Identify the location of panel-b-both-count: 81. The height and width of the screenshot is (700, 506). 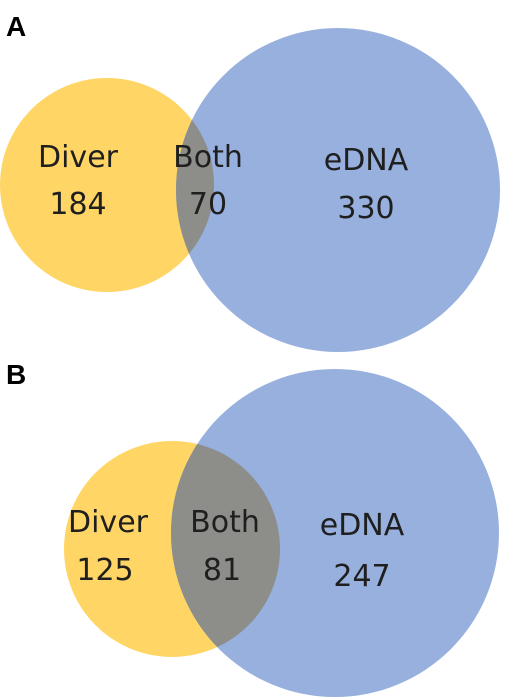
(222, 570).